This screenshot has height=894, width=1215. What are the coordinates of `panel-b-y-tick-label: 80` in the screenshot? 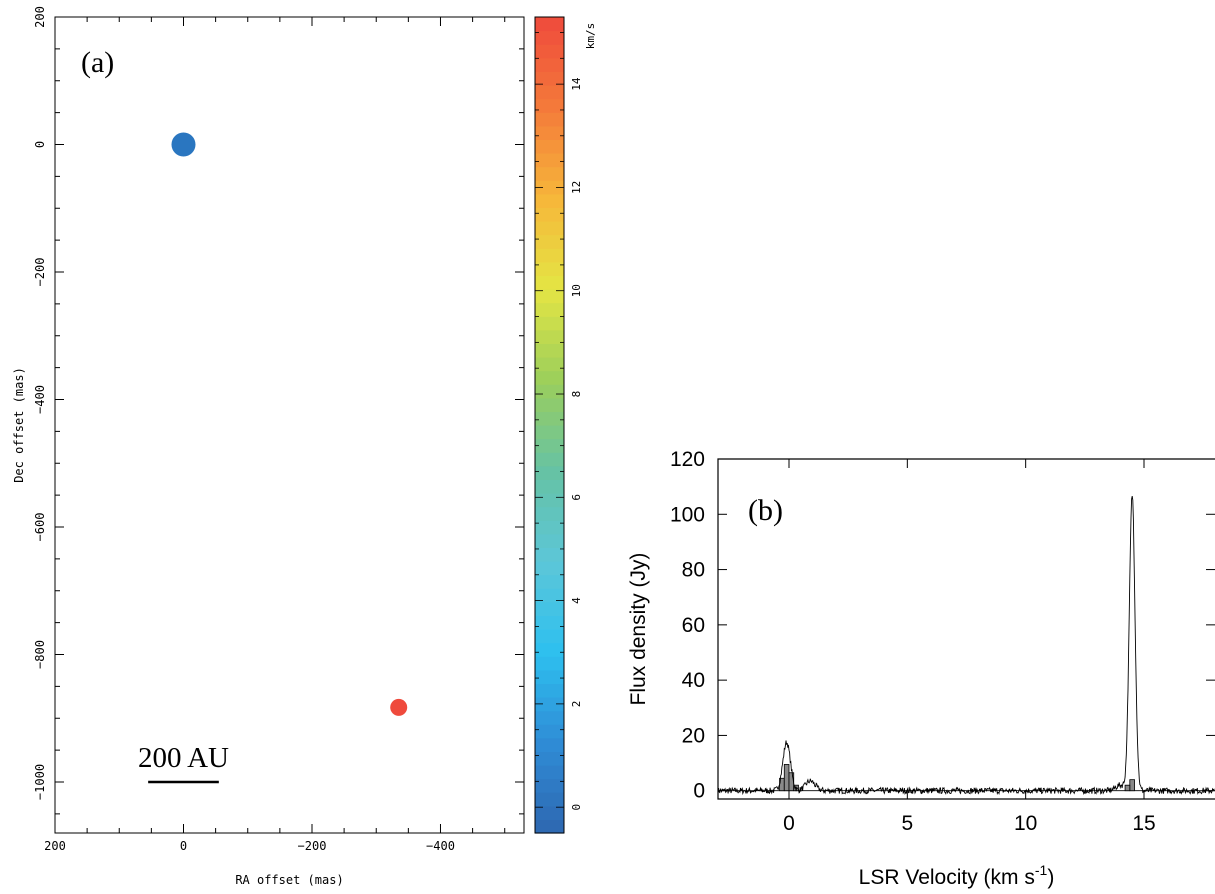 It's located at (693, 570).